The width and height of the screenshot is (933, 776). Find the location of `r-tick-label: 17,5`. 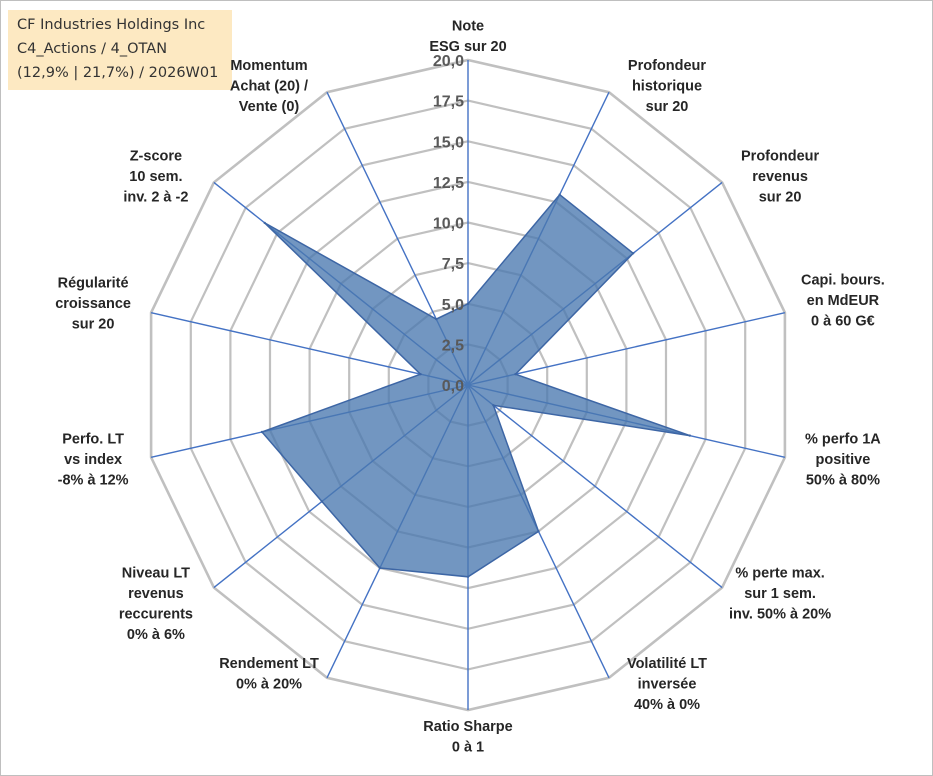

r-tick-label: 17,5 is located at coordinates (448, 102).